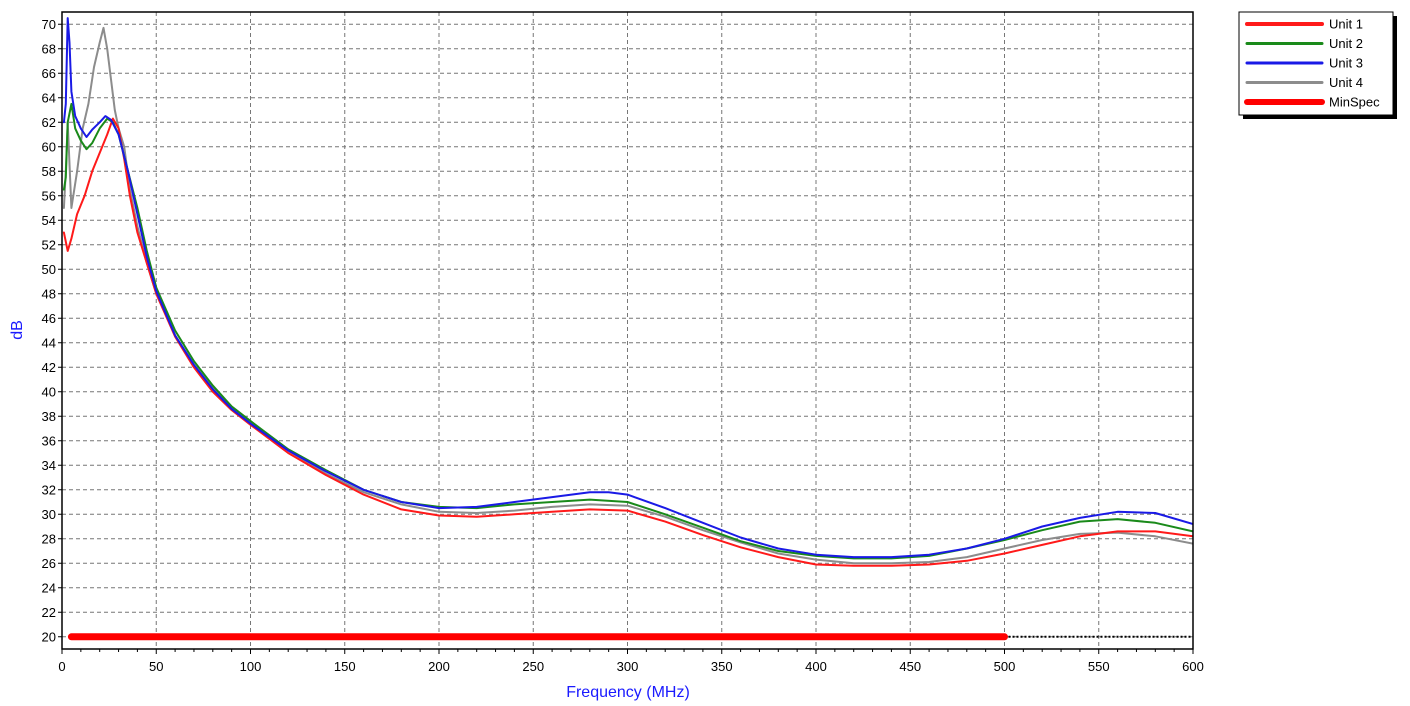  Describe the element at coordinates (49, 538) in the screenshot. I see `y-tick-label: 28` at that location.